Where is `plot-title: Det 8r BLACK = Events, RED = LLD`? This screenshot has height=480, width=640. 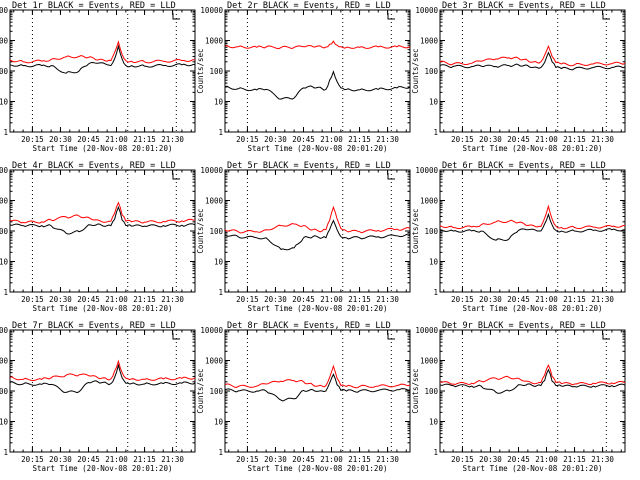 plot-title: Det 8r BLACK = Events, RED = LLD is located at coordinates (309, 326).